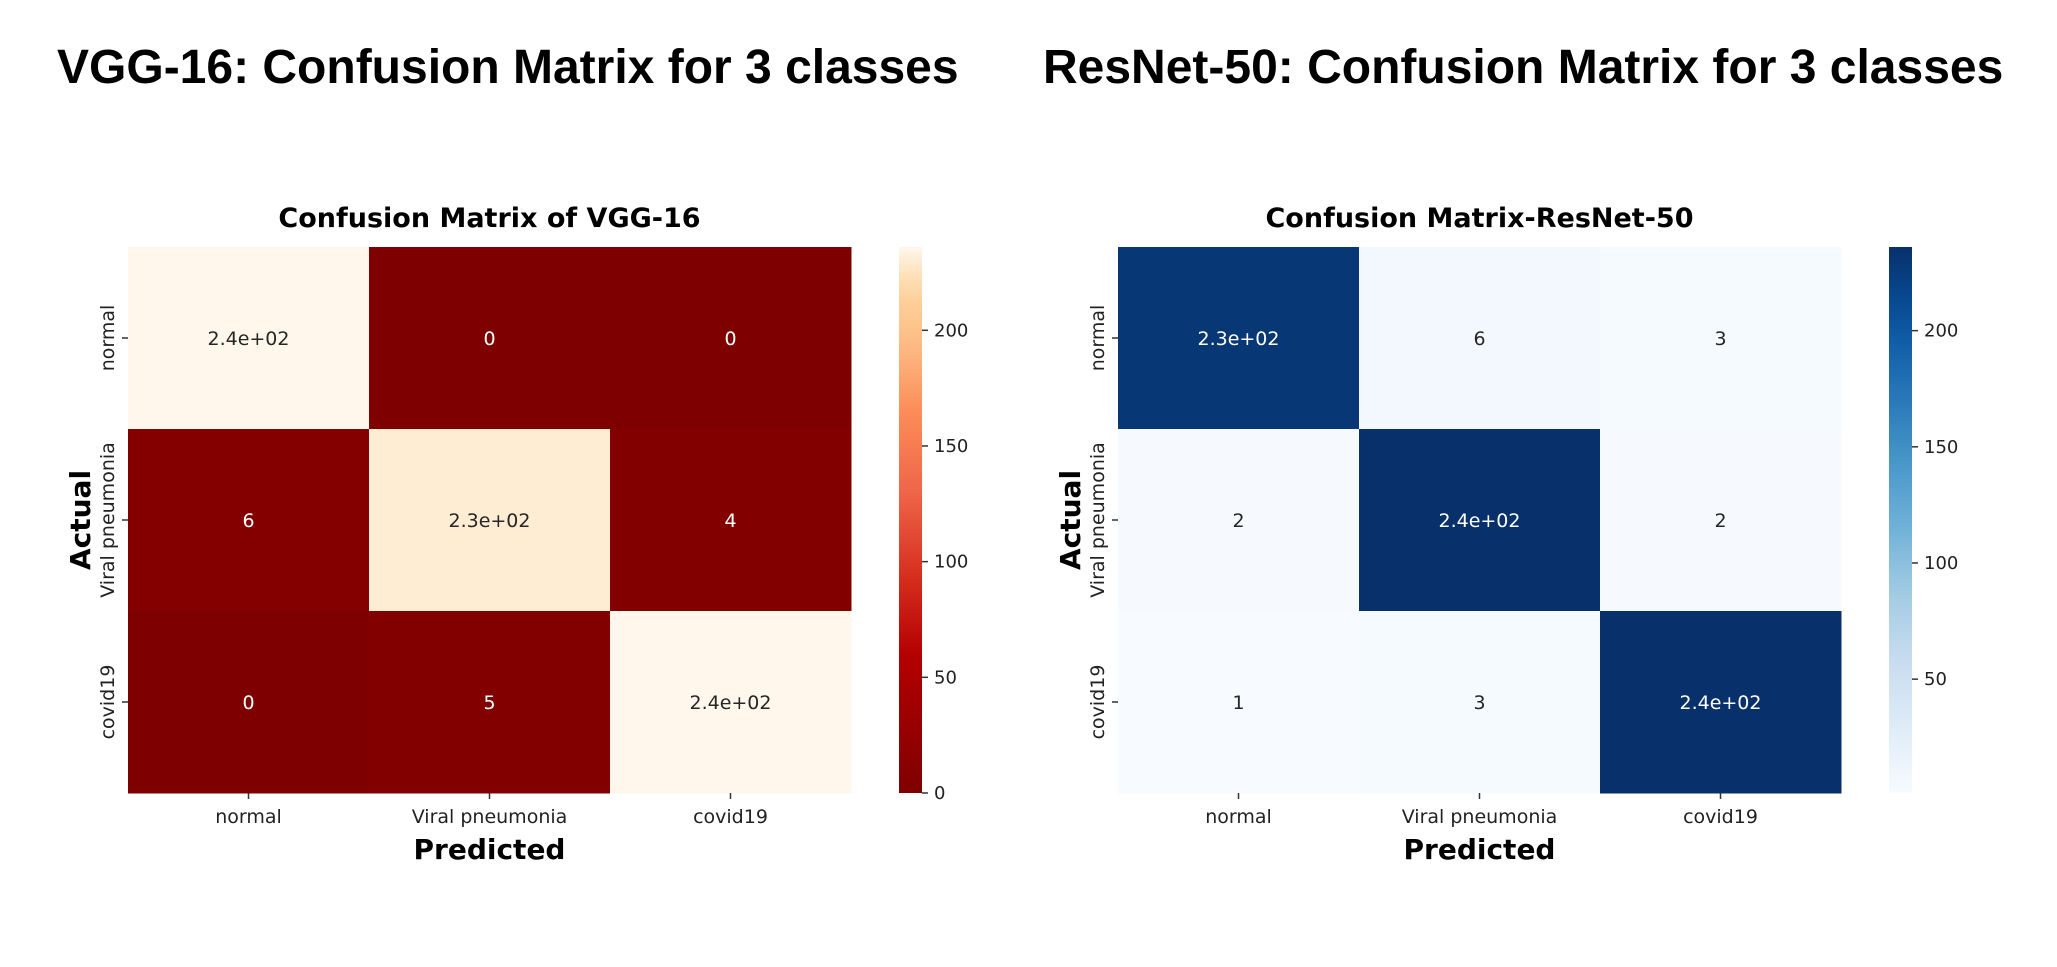  What do you see at coordinates (1941, 447) in the screenshot?
I see `cm1-cb-tick-label-2: 150` at bounding box center [1941, 447].